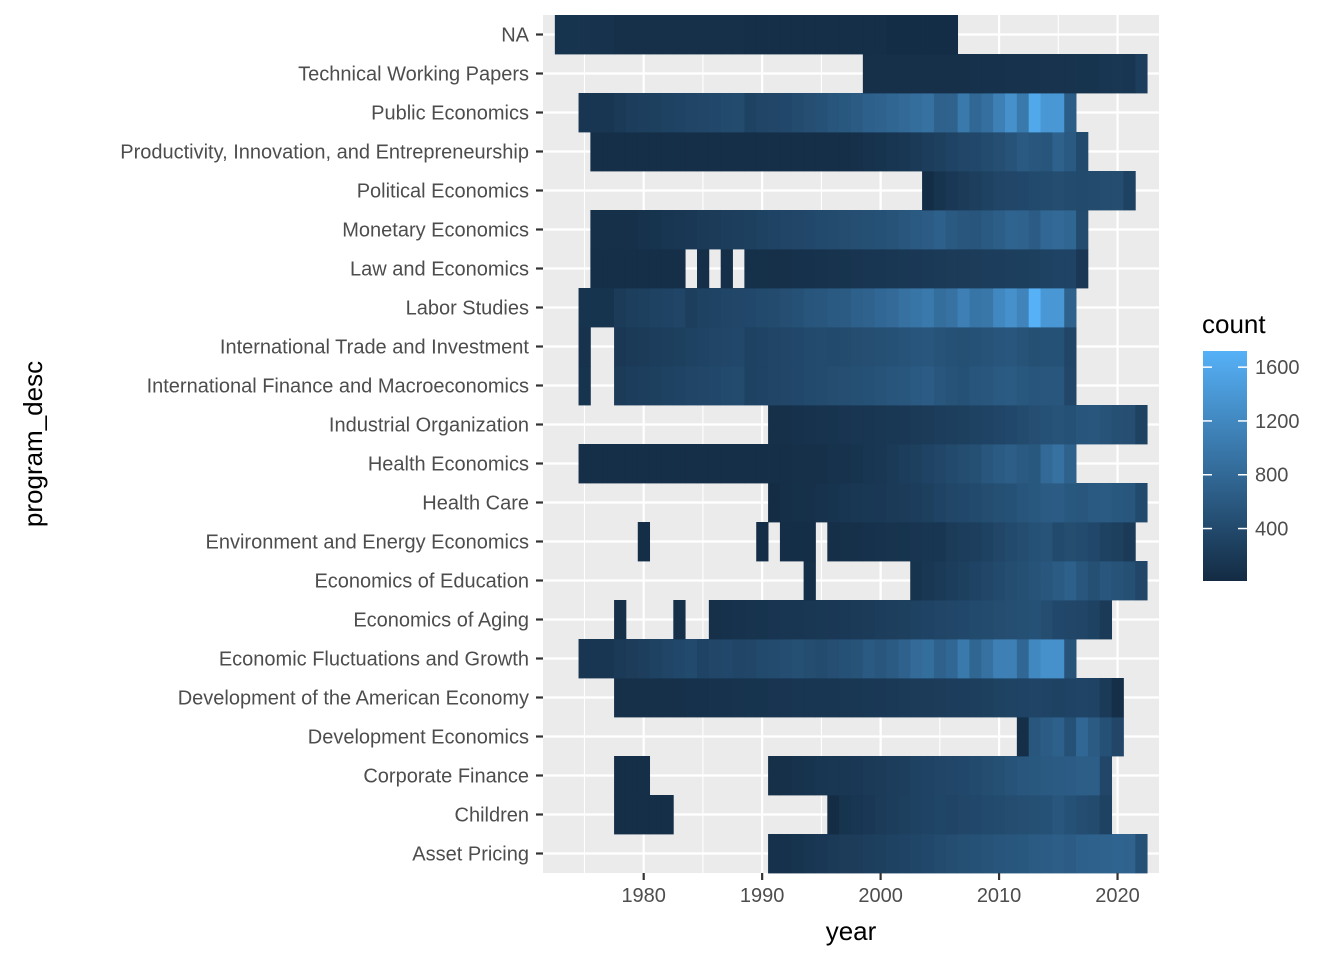 The image size is (1344, 960). Describe the element at coordinates (492, 816) in the screenshot. I see `y-tick-label: Children` at that location.